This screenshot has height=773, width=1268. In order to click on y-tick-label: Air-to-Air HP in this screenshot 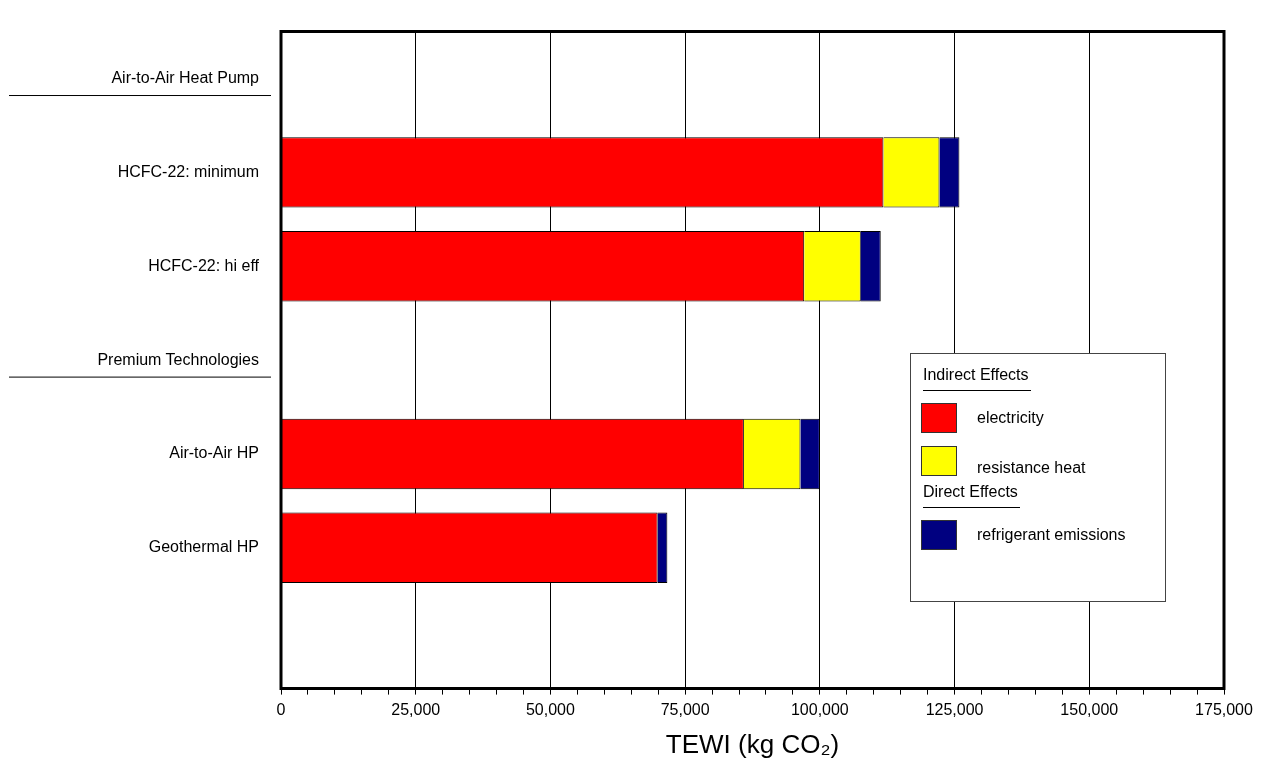, I will do `click(214, 453)`.